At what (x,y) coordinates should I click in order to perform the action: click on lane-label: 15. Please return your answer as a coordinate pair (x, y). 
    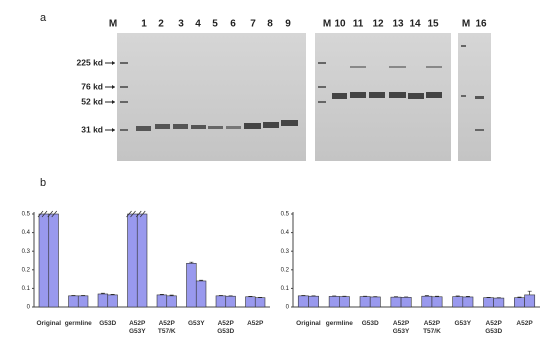
    Looking at the image, I should click on (433, 24).